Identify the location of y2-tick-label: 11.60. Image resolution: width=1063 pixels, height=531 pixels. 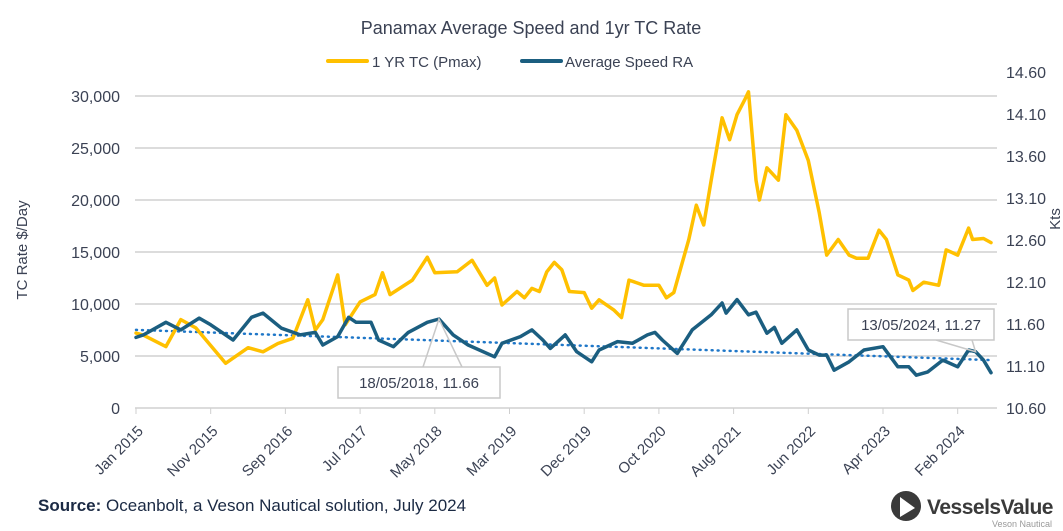
(1025, 325).